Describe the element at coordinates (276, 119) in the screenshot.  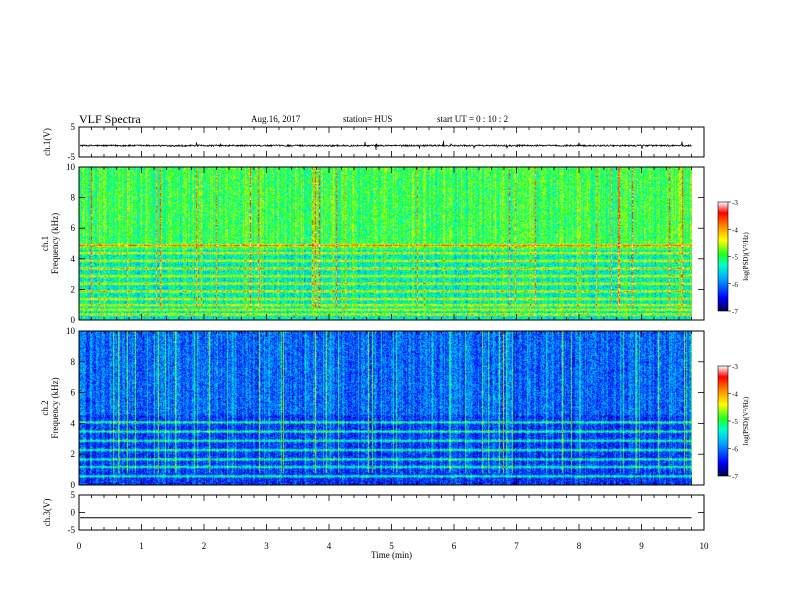
I see `date-label: Aug.16, 2017` at that location.